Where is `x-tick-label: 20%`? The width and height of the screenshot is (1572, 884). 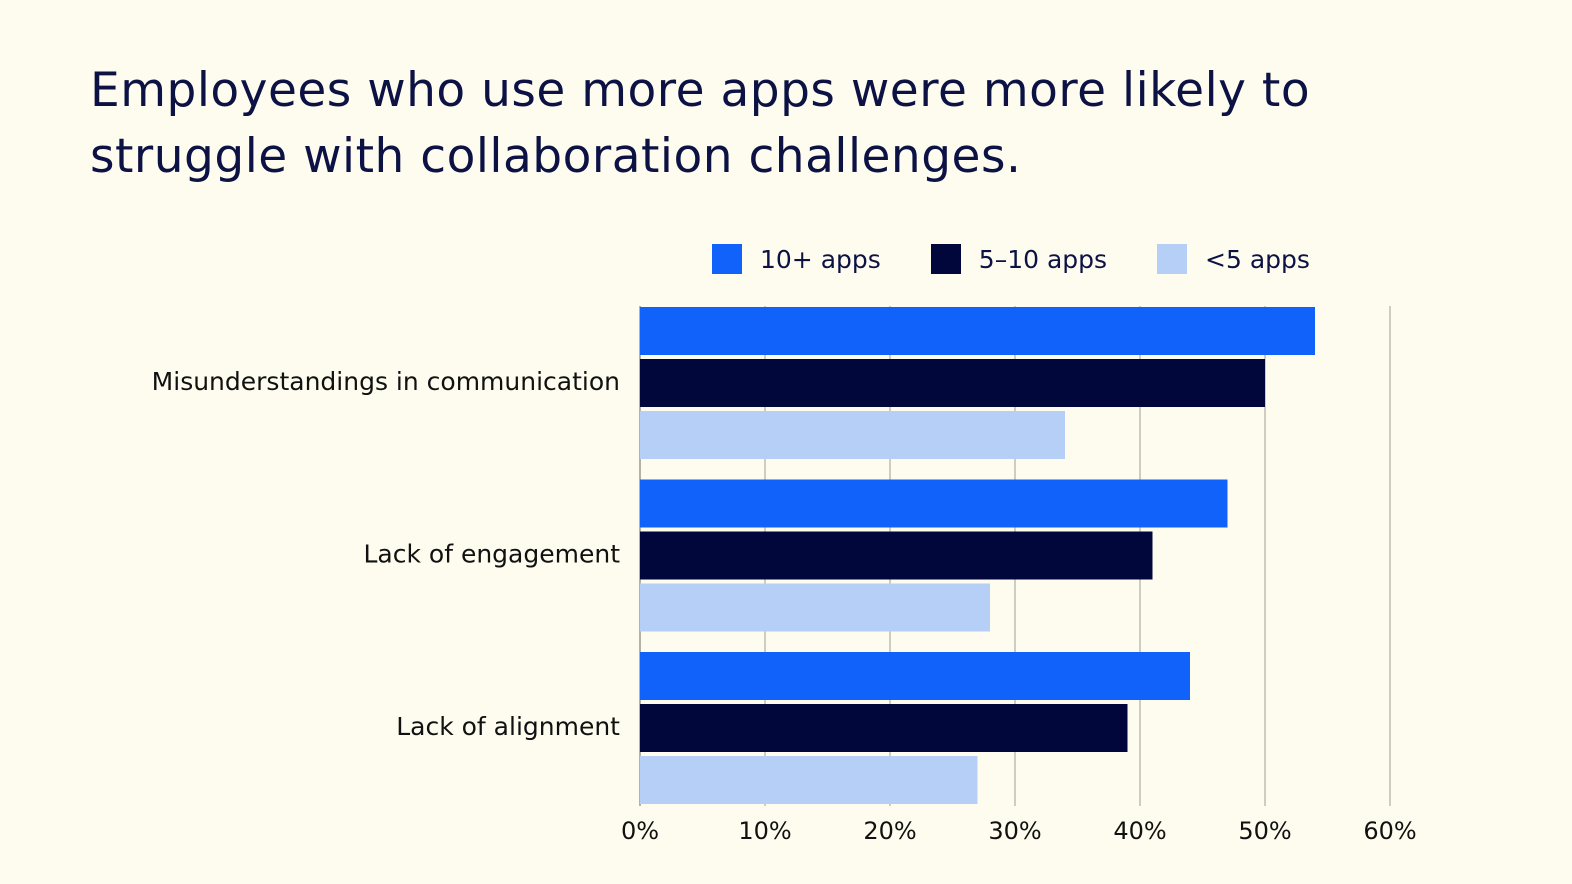
x-tick-label: 20% is located at coordinates (889, 831).